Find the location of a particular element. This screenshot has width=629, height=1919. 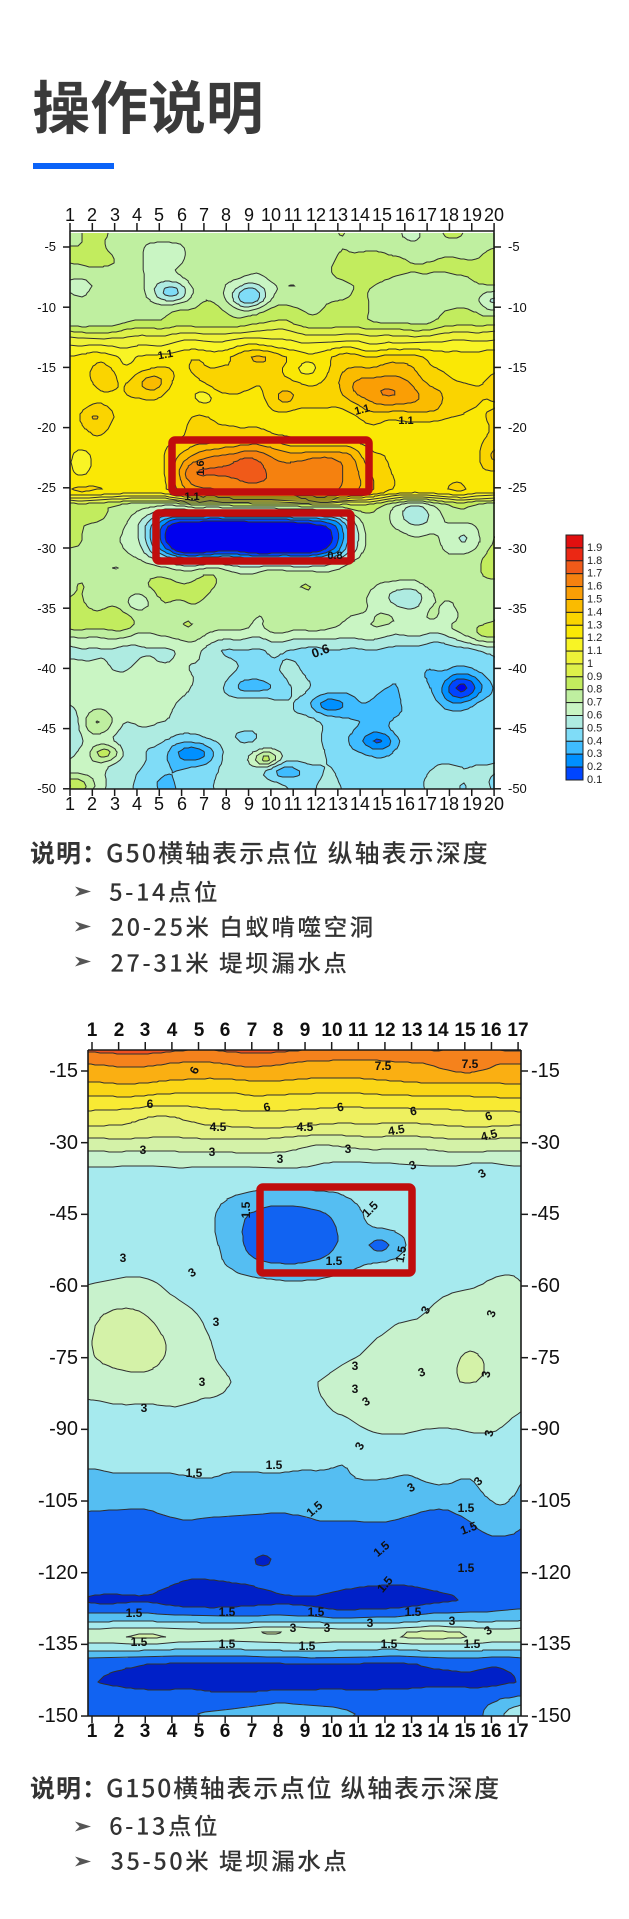

svg-text: 1.4 is located at coordinates (594, 612).